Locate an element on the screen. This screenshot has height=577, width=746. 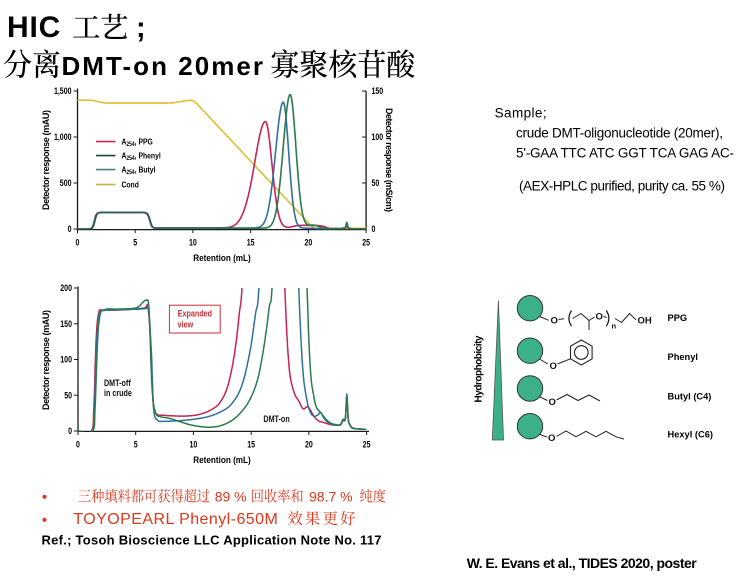
svg-text: A254, Butyl is located at coordinates (139, 171).